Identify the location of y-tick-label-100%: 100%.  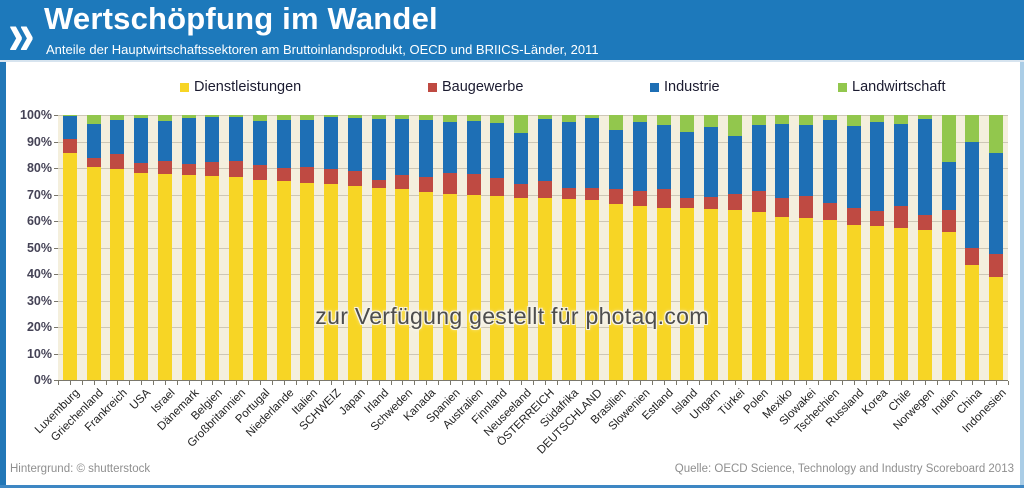
(36, 115).